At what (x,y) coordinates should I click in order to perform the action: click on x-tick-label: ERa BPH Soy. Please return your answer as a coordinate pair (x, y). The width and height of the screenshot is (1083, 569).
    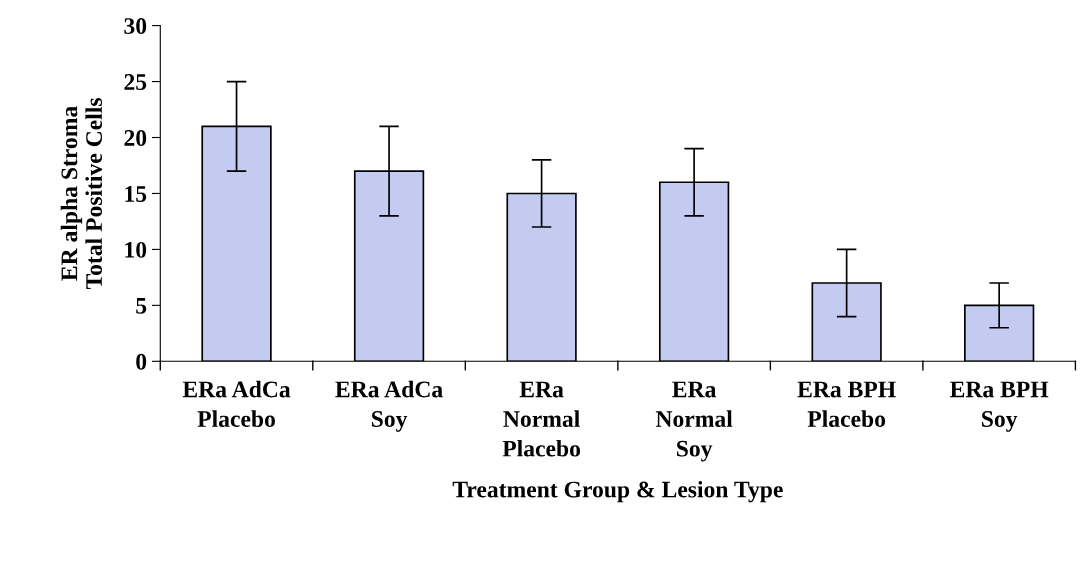
    Looking at the image, I should click on (999, 406).